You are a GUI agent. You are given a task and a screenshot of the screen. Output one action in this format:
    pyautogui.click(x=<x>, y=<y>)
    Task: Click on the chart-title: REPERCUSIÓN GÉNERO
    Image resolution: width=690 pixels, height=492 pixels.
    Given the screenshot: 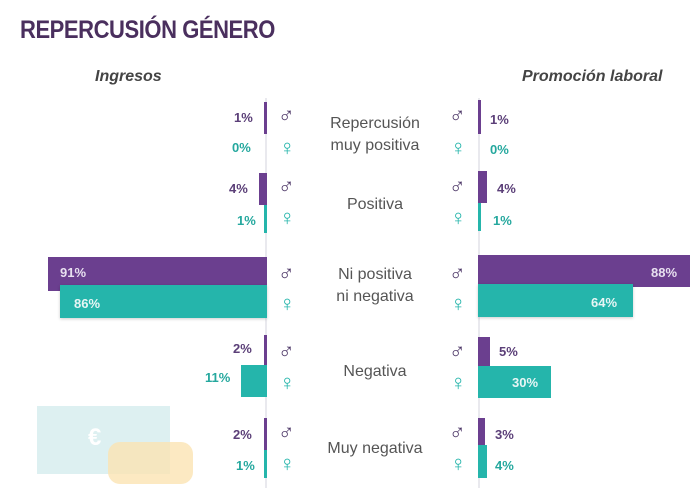 What is the action you would take?
    pyautogui.click(x=147, y=30)
    